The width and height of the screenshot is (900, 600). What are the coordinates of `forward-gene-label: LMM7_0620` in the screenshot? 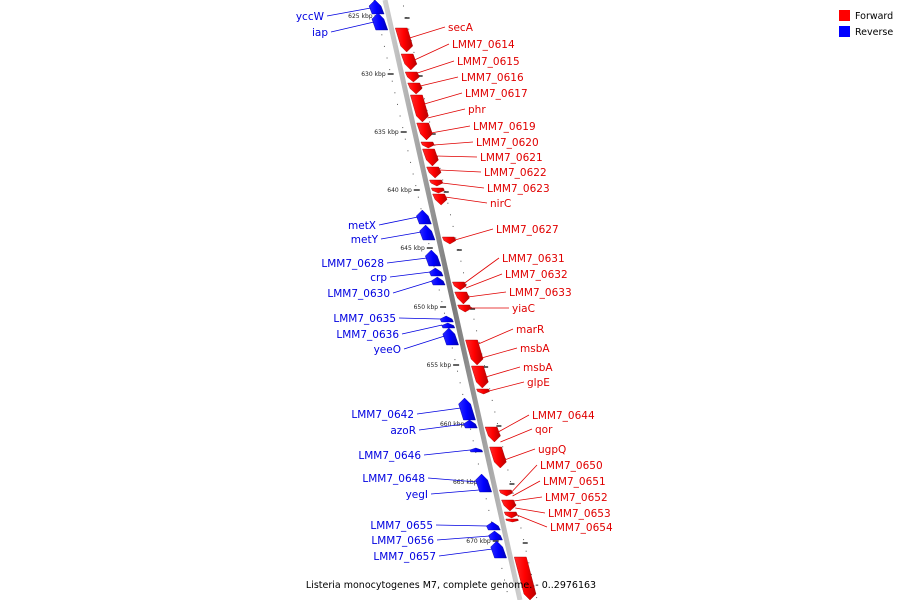 It's located at (507, 143).